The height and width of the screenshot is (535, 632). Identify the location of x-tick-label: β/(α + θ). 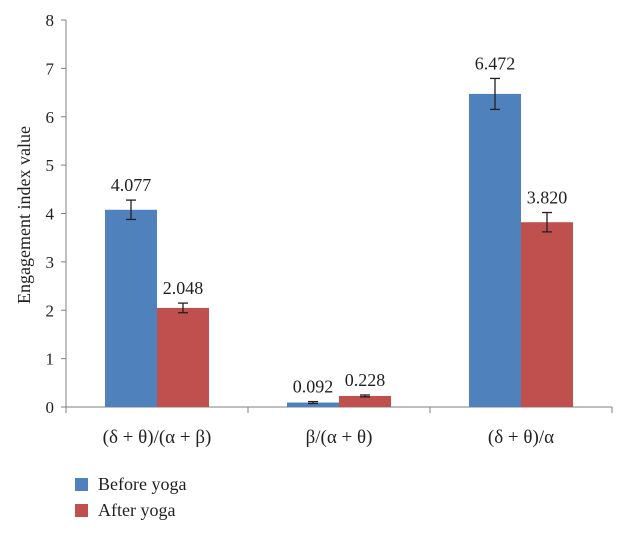
(339, 437).